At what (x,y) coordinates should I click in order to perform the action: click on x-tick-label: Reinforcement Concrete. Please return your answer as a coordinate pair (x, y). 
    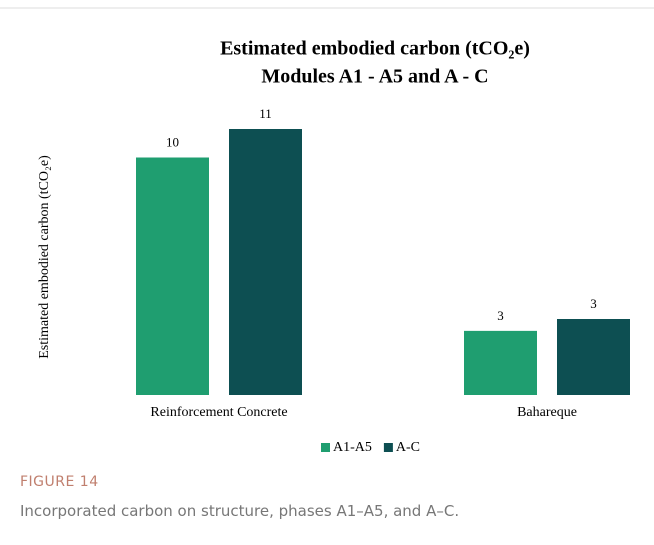
    Looking at the image, I should click on (218, 412).